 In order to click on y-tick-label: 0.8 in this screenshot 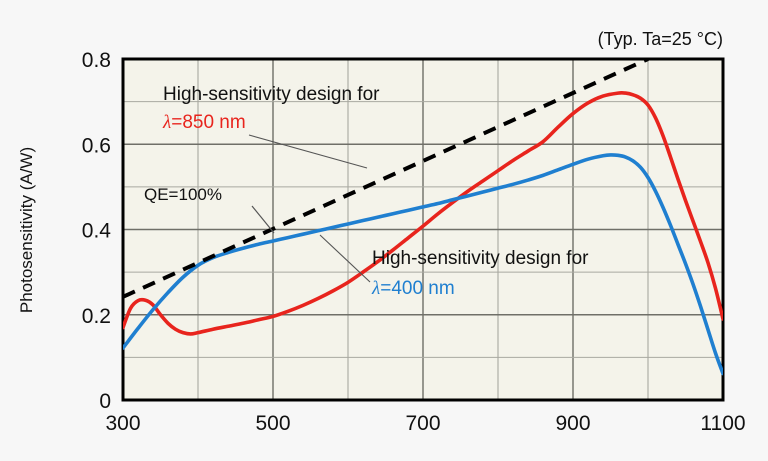, I will do `click(96, 60)`.